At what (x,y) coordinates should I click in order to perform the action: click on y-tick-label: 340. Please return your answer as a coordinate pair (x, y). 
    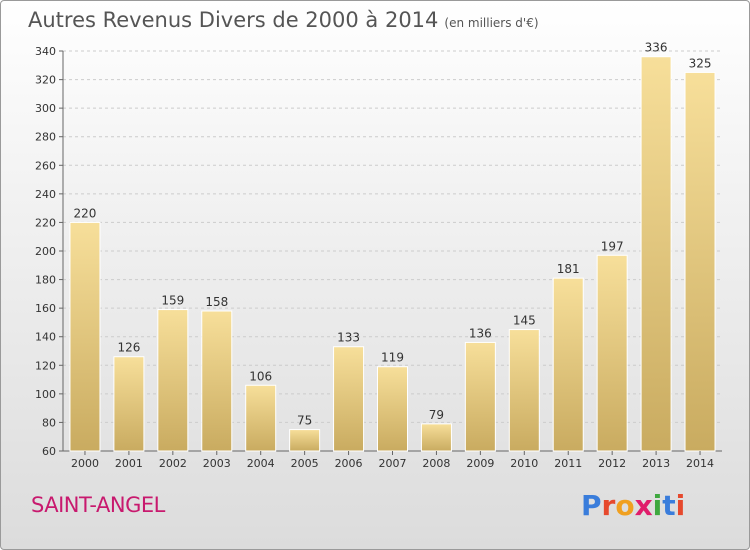
    Looking at the image, I should click on (45, 51).